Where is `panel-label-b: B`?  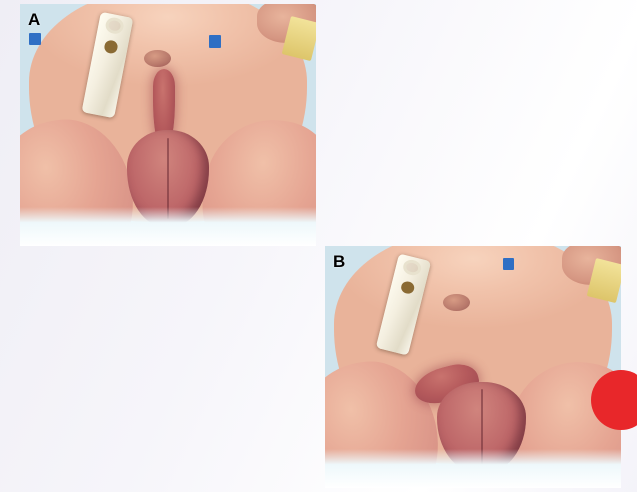
panel-label-b: B is located at coordinates (339, 261).